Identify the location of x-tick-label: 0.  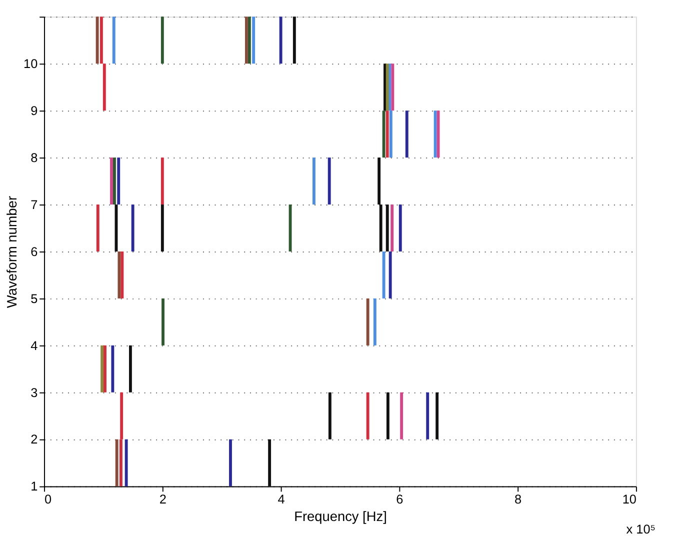
(48, 498).